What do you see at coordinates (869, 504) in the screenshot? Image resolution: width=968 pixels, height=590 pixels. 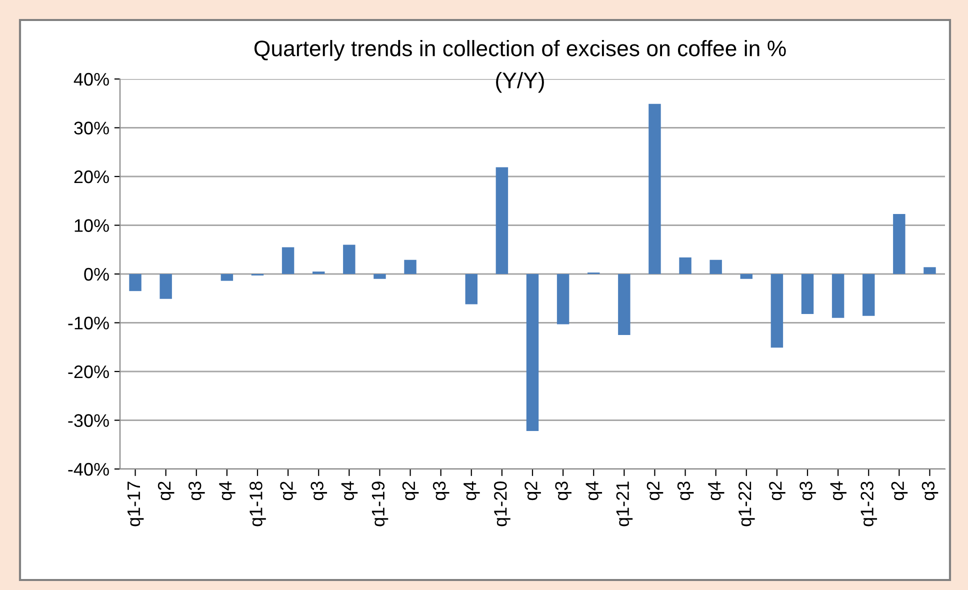 I see `x-tick-label: q1-23` at bounding box center [869, 504].